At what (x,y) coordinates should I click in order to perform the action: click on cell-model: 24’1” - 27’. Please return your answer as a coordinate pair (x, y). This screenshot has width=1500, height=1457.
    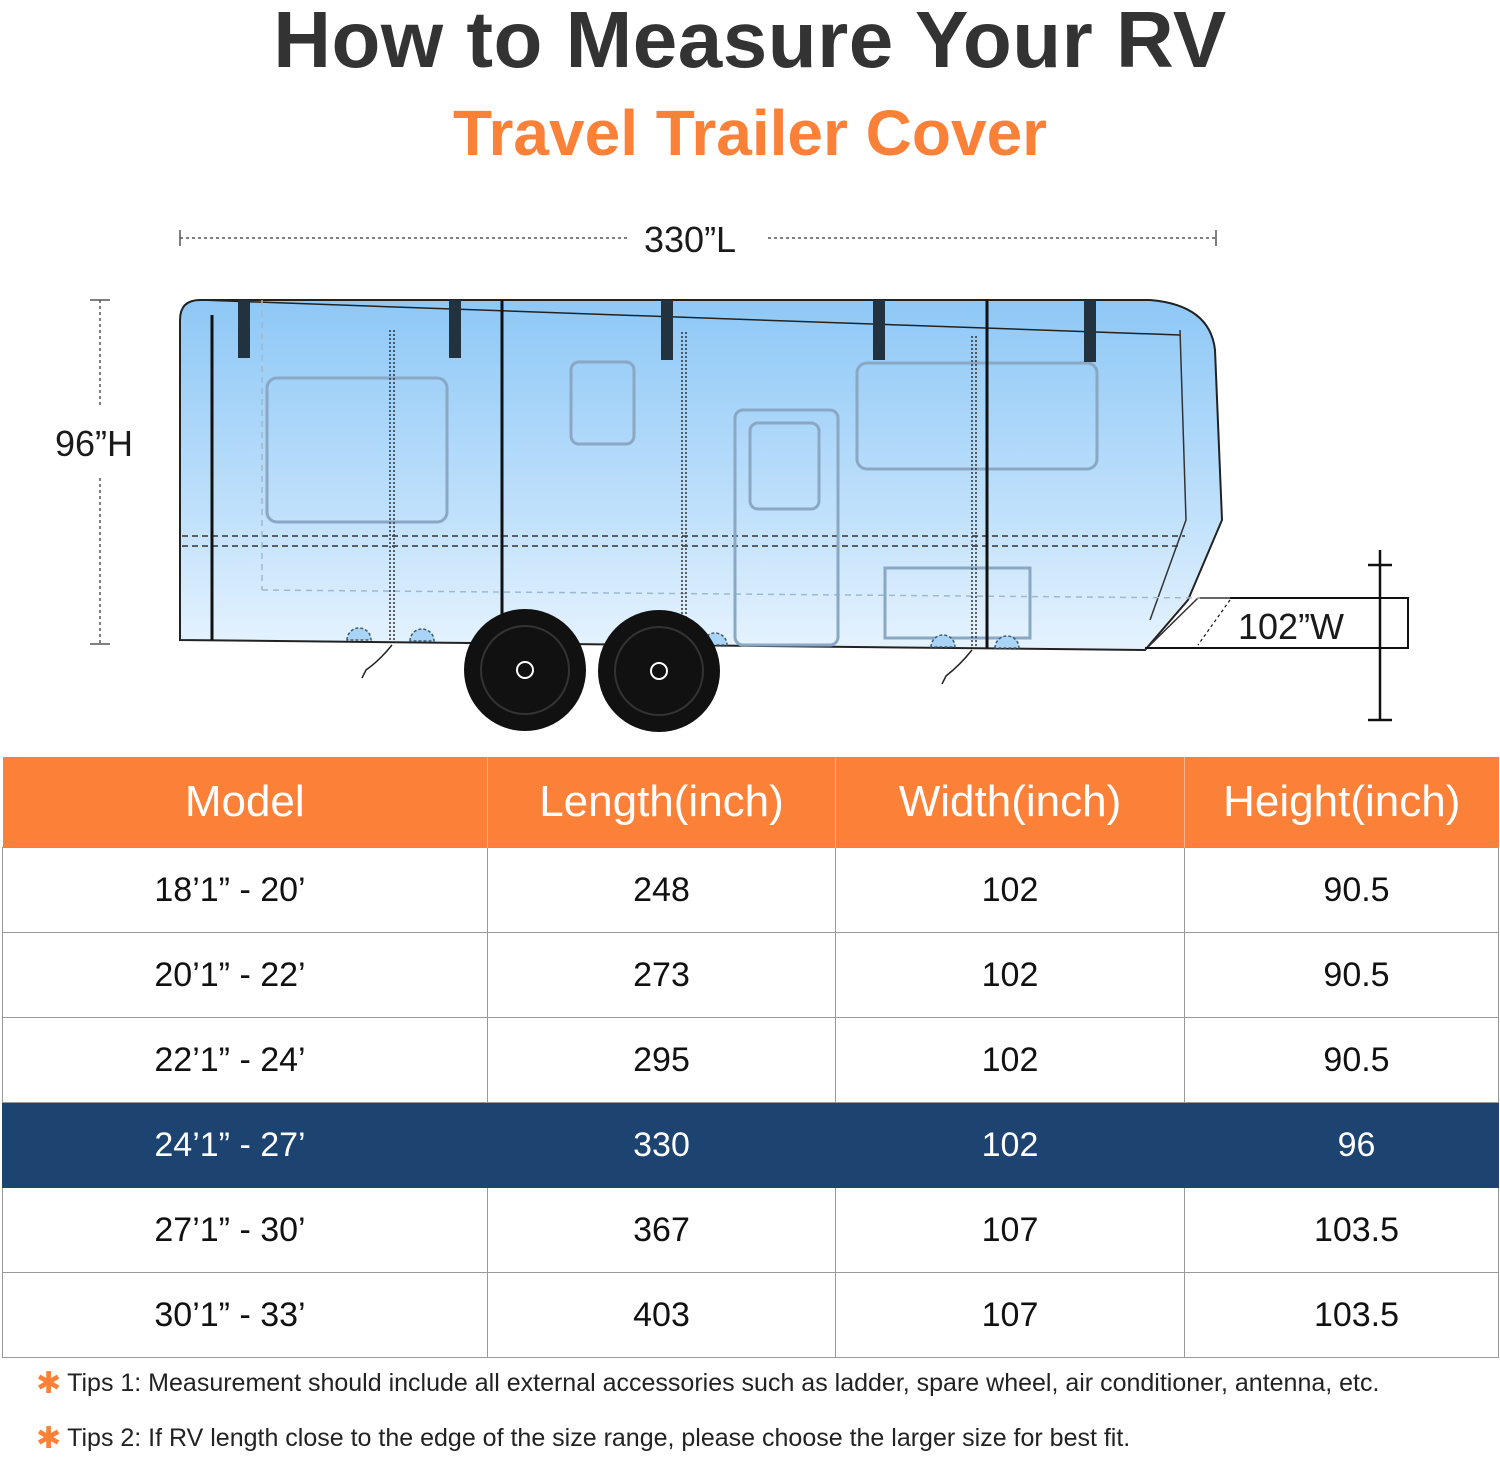
    Looking at the image, I should click on (245, 1145).